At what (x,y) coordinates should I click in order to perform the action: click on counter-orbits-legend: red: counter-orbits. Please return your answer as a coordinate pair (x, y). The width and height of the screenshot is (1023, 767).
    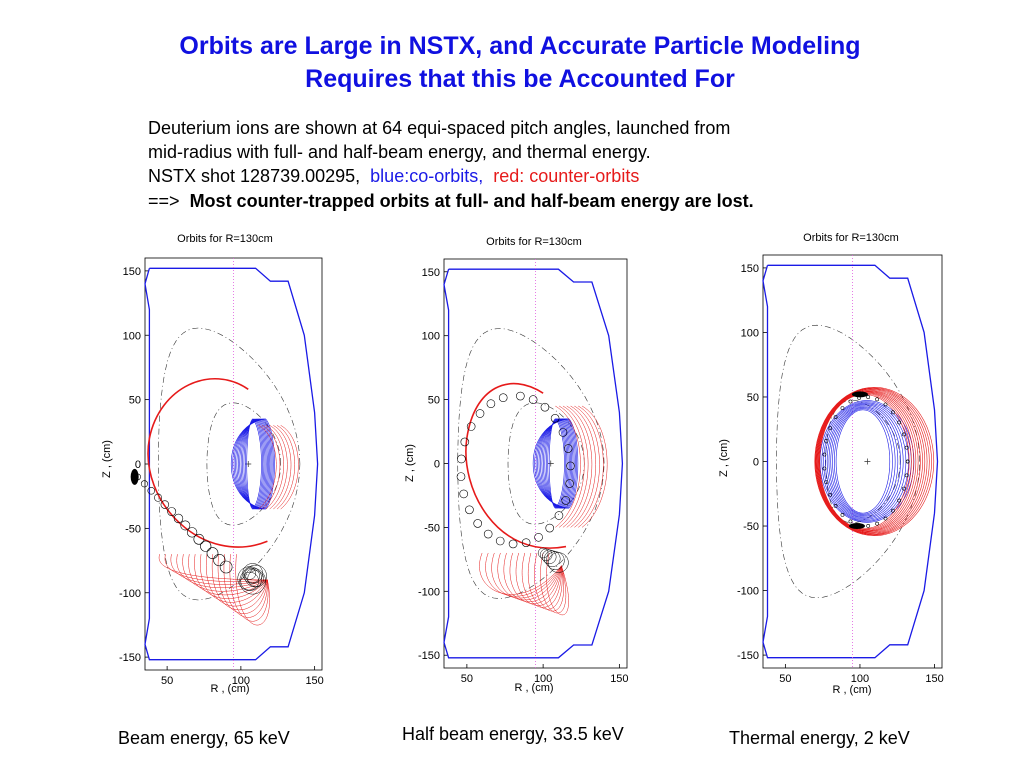
    Looking at the image, I should click on (566, 176).